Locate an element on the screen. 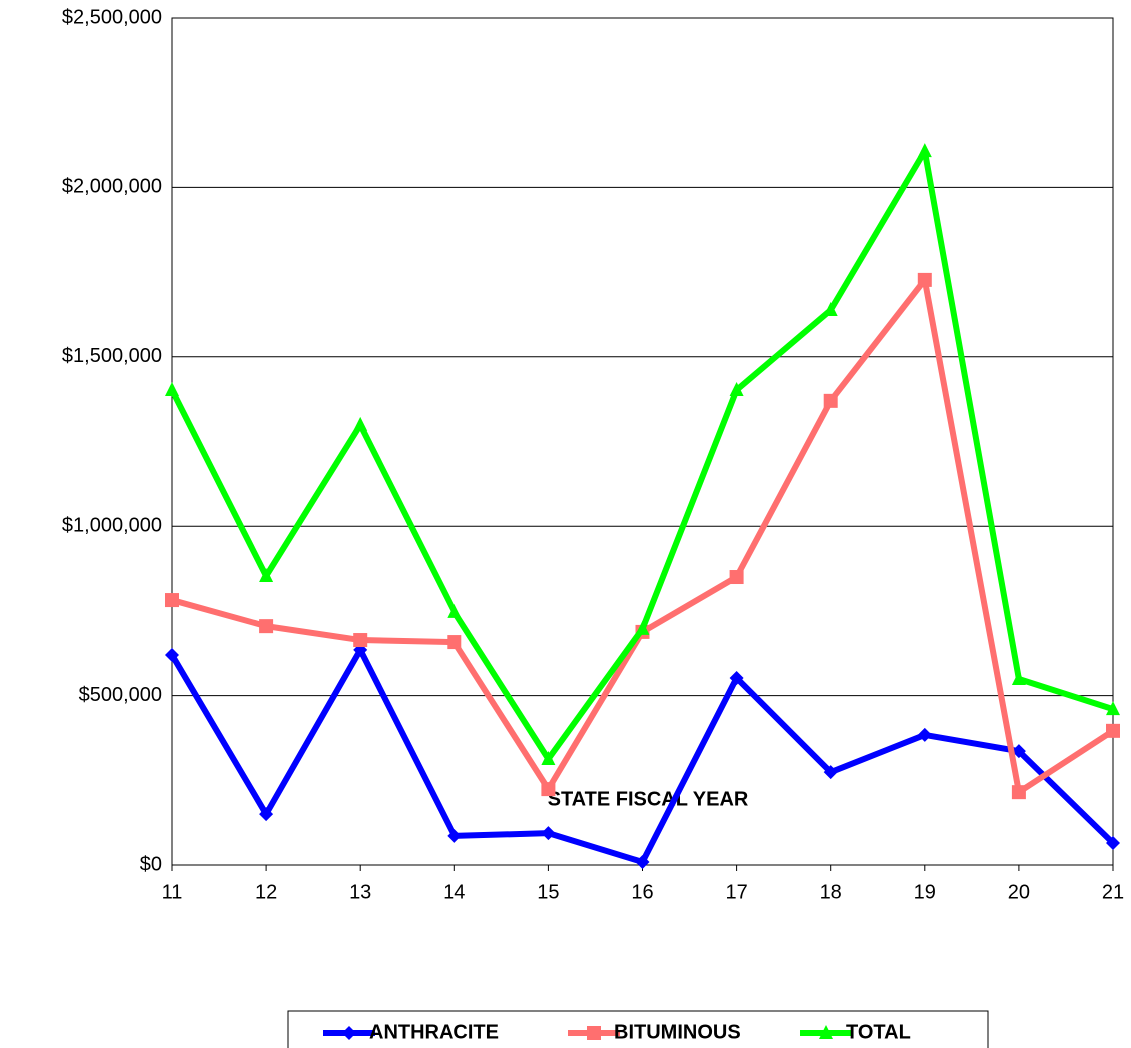  x-tick-label: 18 is located at coordinates (831, 892).